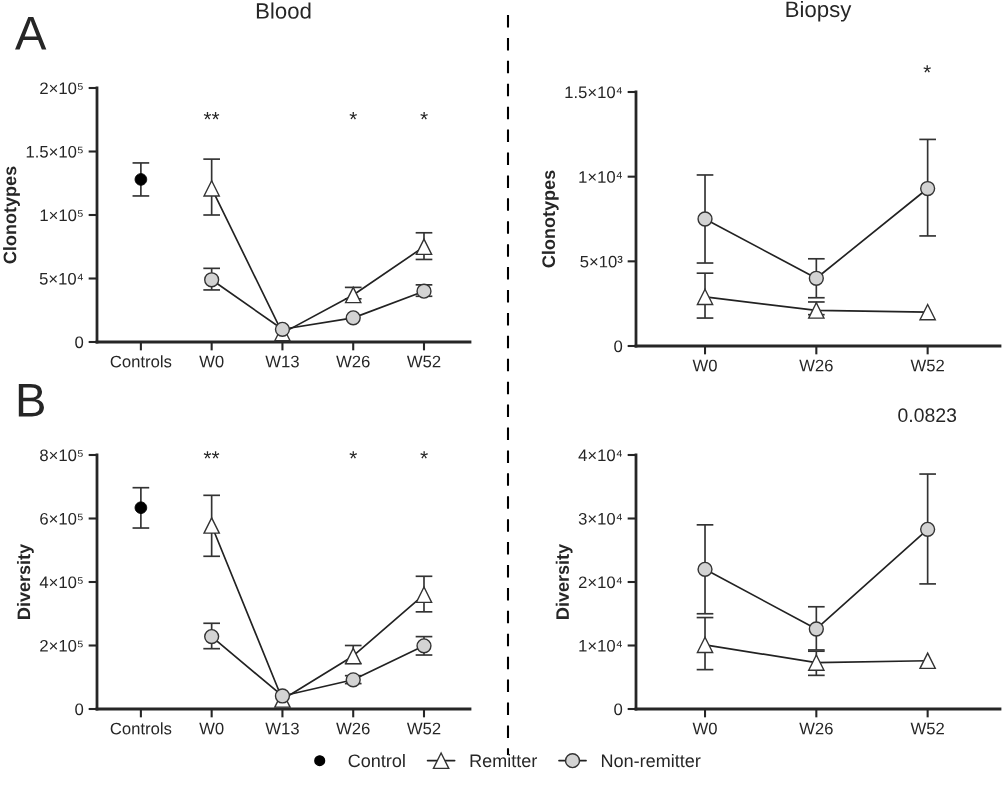 Image resolution: width=1007 pixels, height=787 pixels. Describe the element at coordinates (600, 455) in the screenshot. I see `y-tick-label: 4×10⁴` at that location.